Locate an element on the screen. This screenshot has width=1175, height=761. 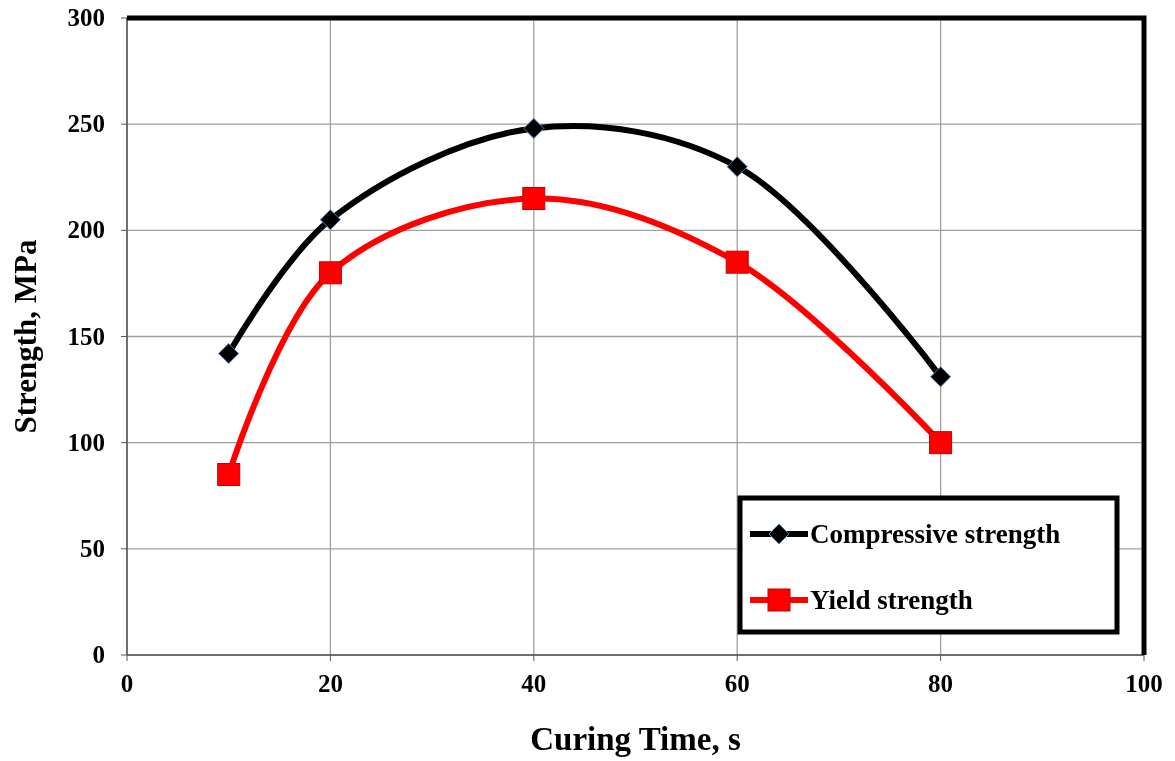
y-tick-label: 100 is located at coordinates (86, 442).